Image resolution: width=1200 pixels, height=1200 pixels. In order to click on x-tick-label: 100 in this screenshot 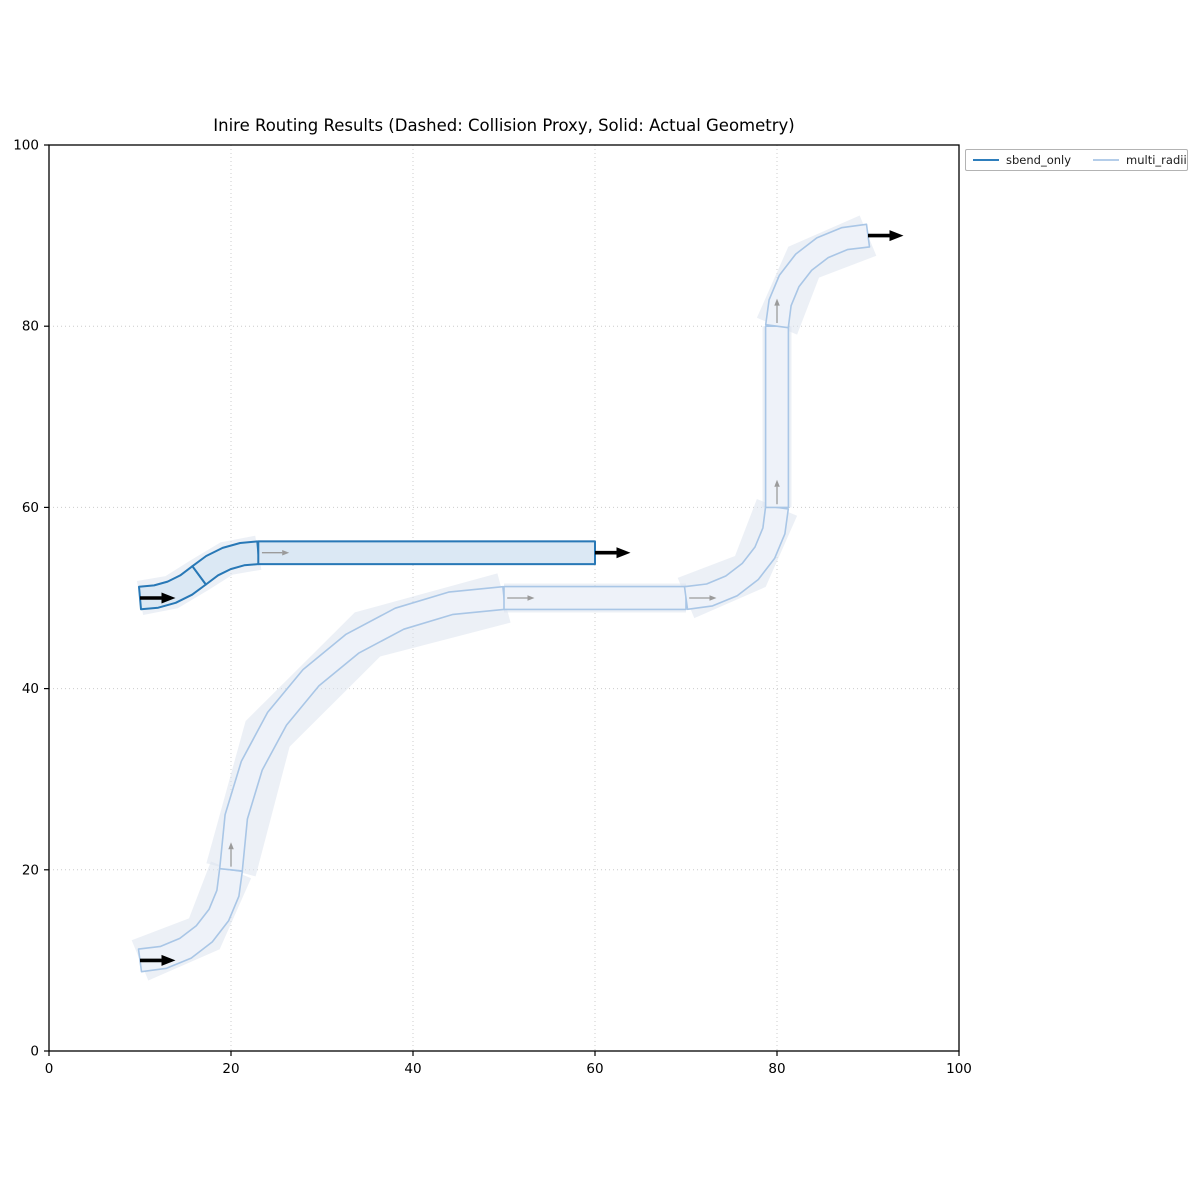, I will do `click(959, 1069)`.